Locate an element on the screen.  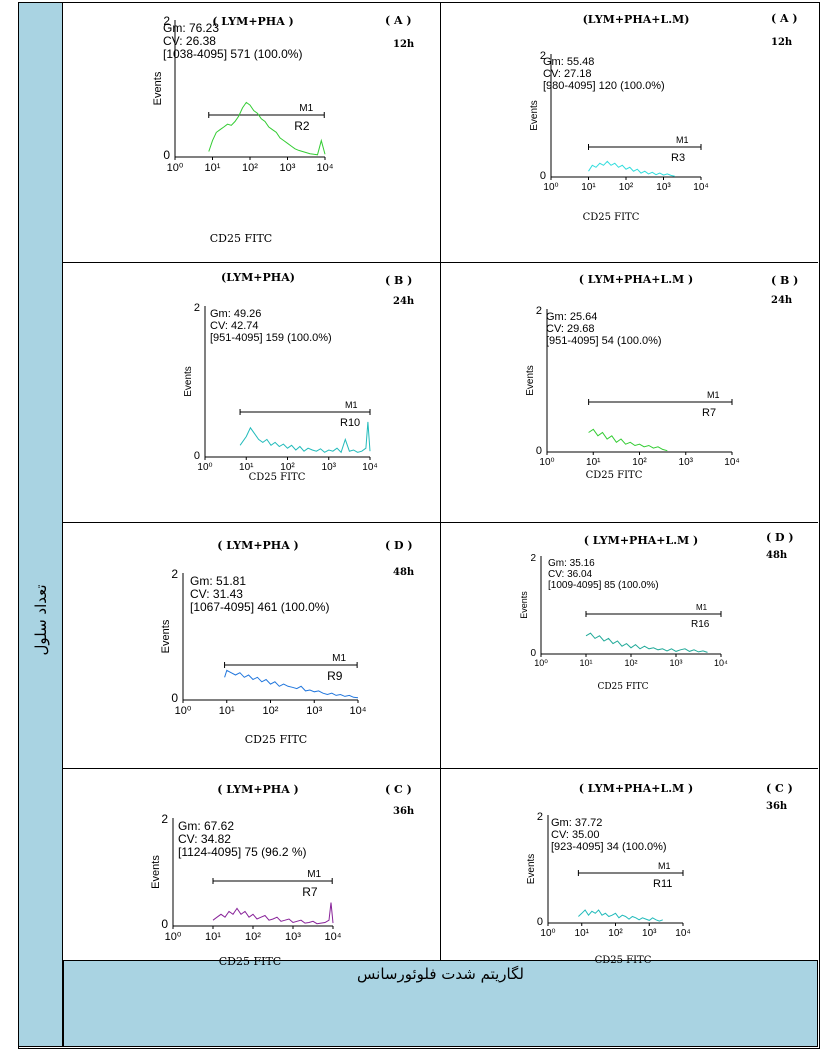
panel-letter: ( B ) is located at coordinates (398, 280).